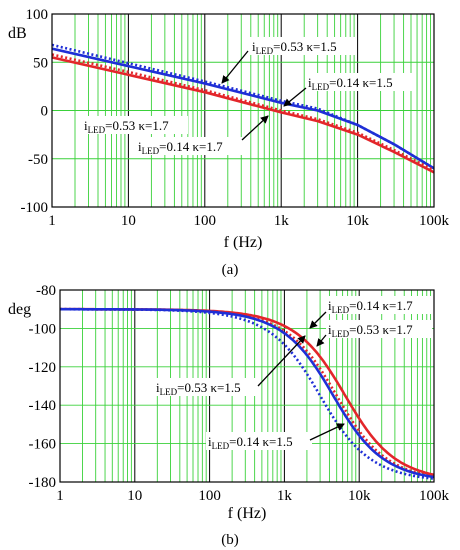 This screenshot has height=550, width=460. Describe the element at coordinates (40, 63) in the screenshot. I see `y-tick-label: 50` at that location.